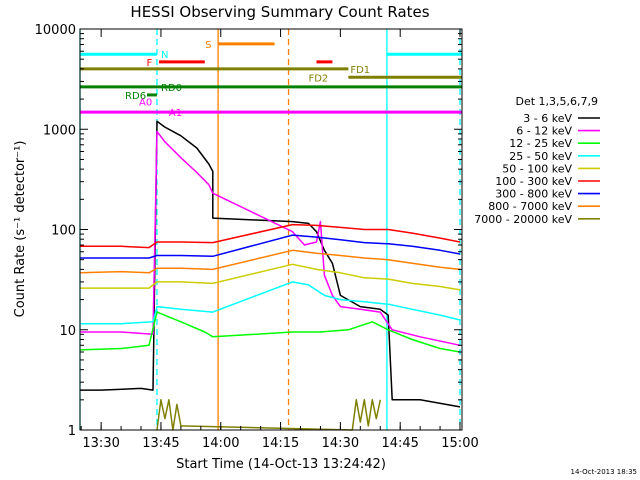 Image resolution: width=640 pixels, height=480 pixels. Describe the element at coordinates (135, 96) in the screenshot. I see `flag-label-rd6: RD6` at that location.